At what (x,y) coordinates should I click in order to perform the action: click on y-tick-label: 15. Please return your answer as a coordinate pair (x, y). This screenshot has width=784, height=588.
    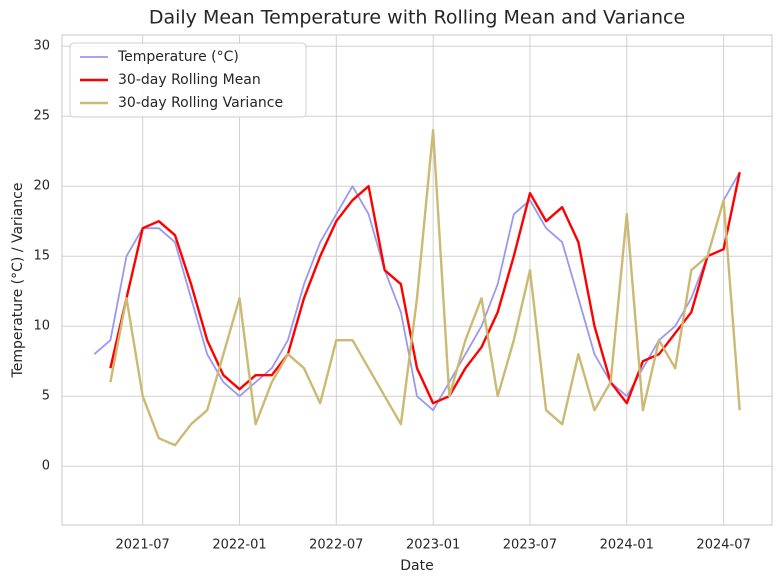
    Looking at the image, I should click on (41, 256).